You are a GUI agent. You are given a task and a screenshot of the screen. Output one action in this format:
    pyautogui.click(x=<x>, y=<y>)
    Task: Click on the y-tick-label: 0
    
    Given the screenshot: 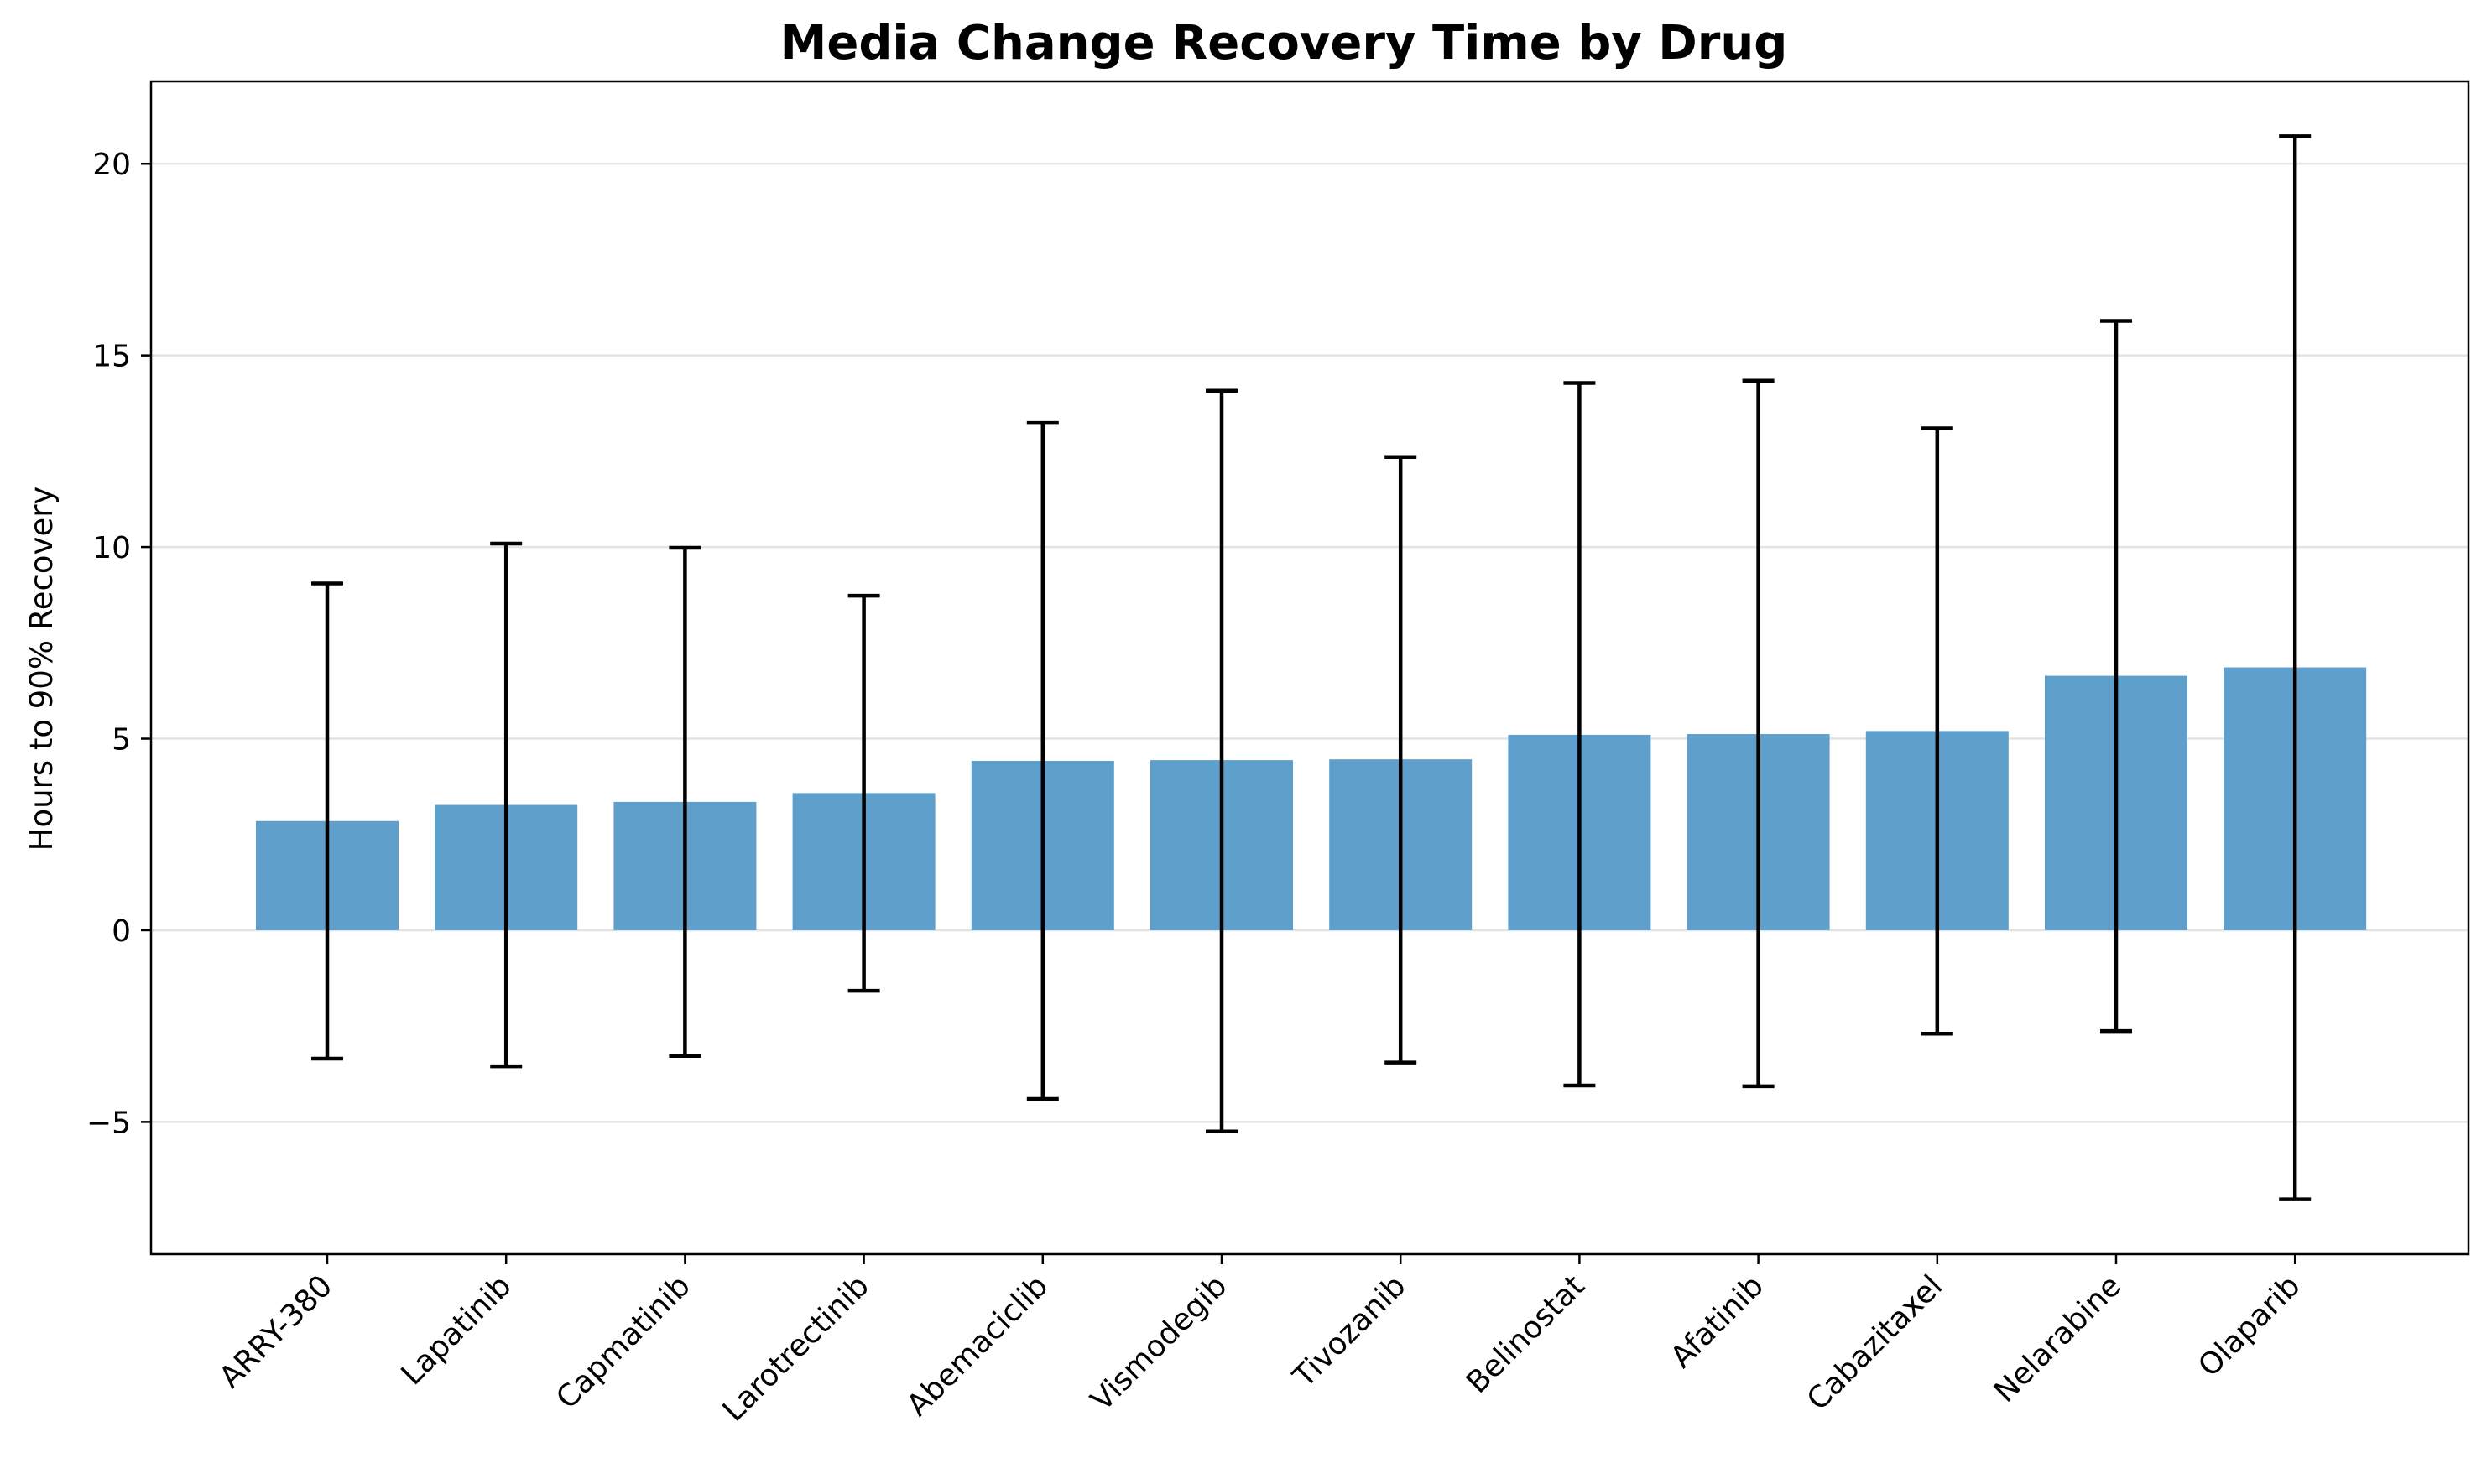 What is the action you would take?
    pyautogui.click(x=121, y=931)
    